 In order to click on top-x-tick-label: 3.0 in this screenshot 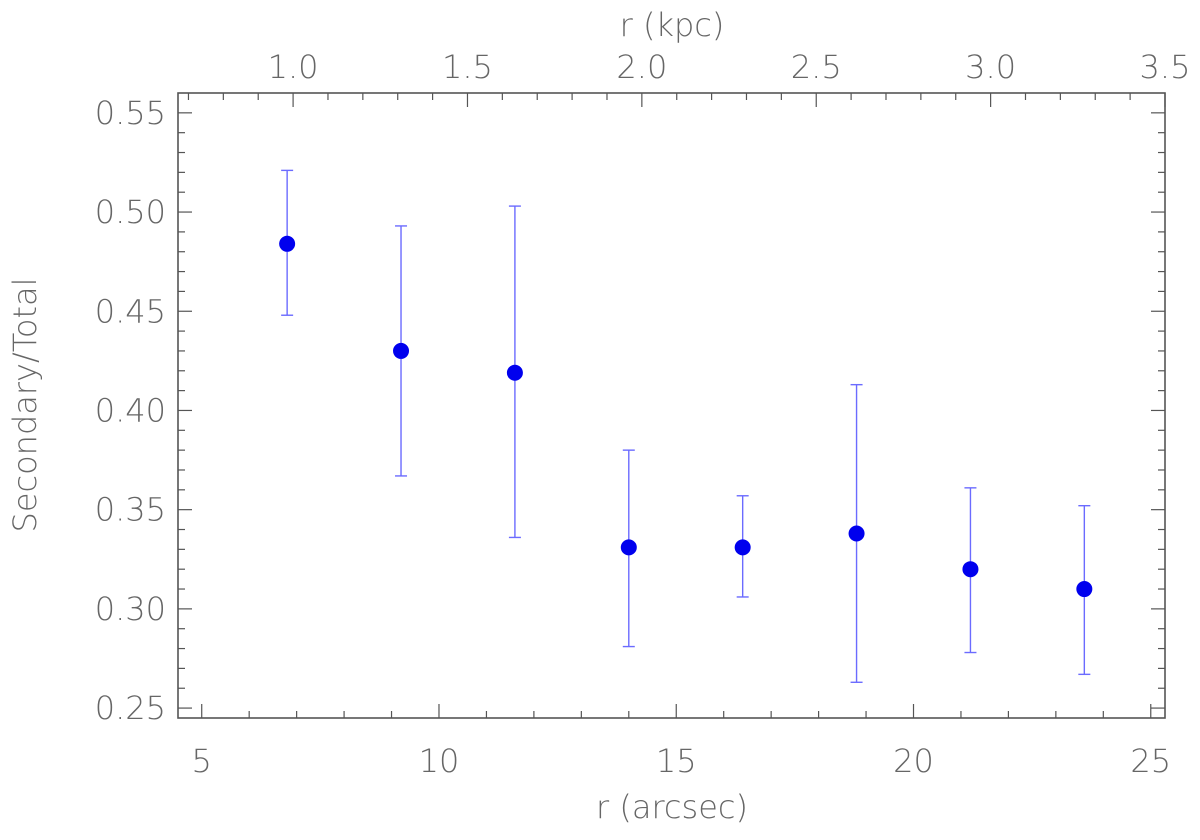, I will do `click(990, 67)`.